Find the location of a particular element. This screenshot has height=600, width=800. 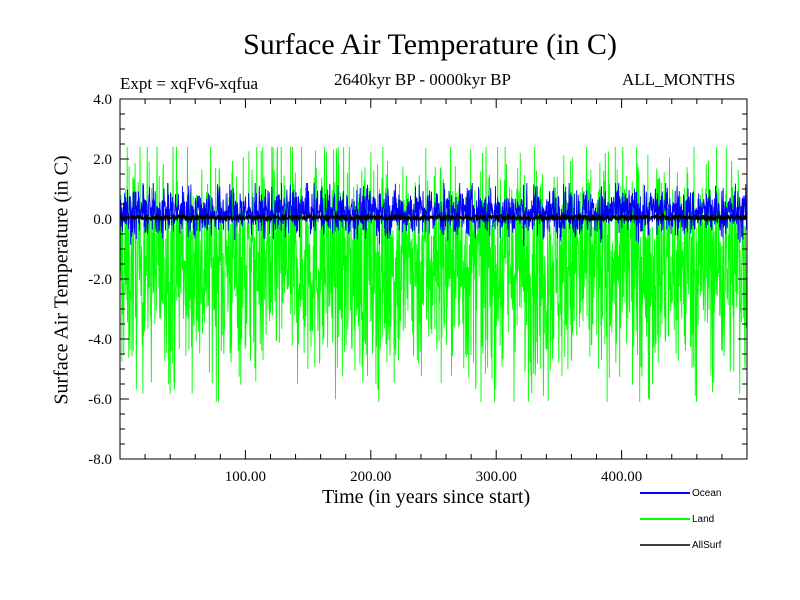

y-tick-label: -8.0 is located at coordinates (100, 460).